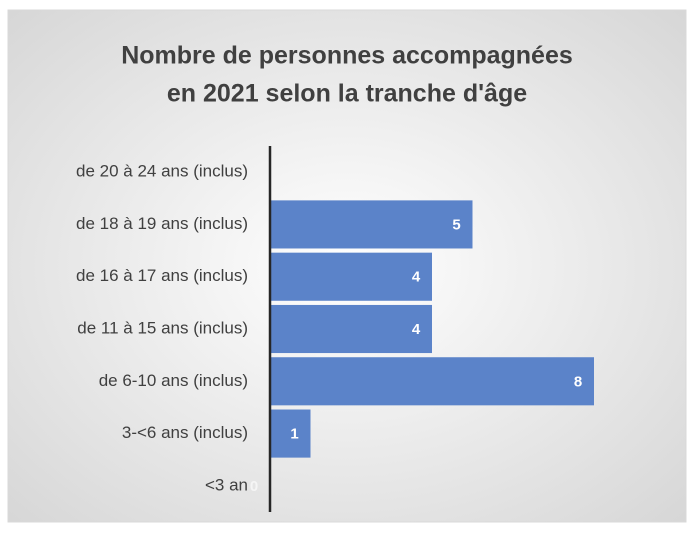 This screenshot has width=694, height=533. Describe the element at coordinates (226, 484) in the screenshot. I see `y-tick-label: <3 an` at that location.